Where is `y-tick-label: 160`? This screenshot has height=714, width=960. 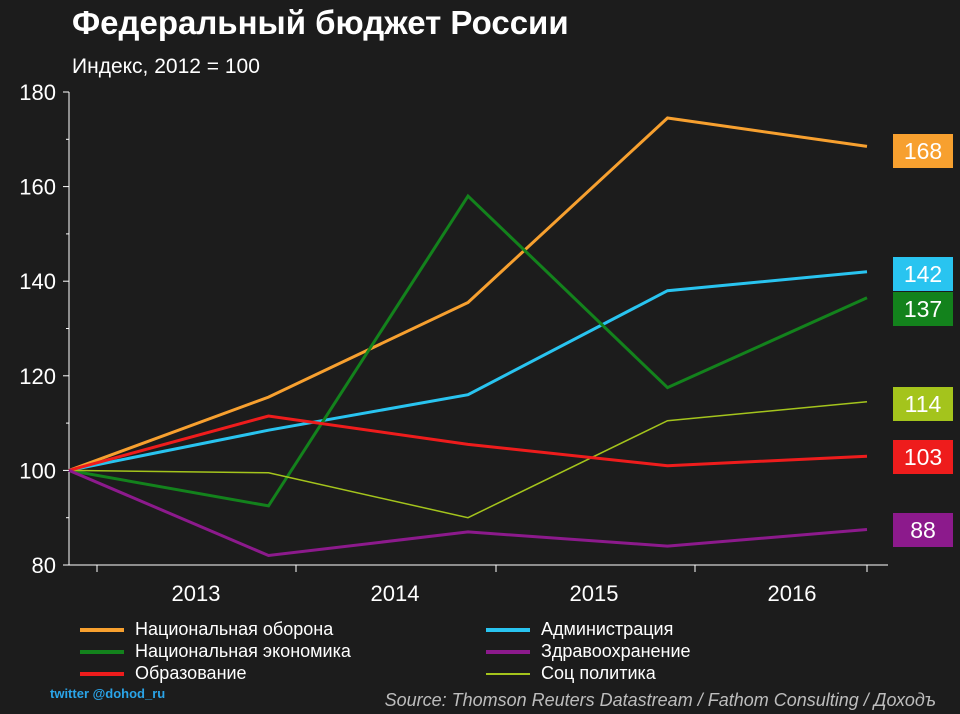 y-tick-label: 160 is located at coordinates (37, 187).